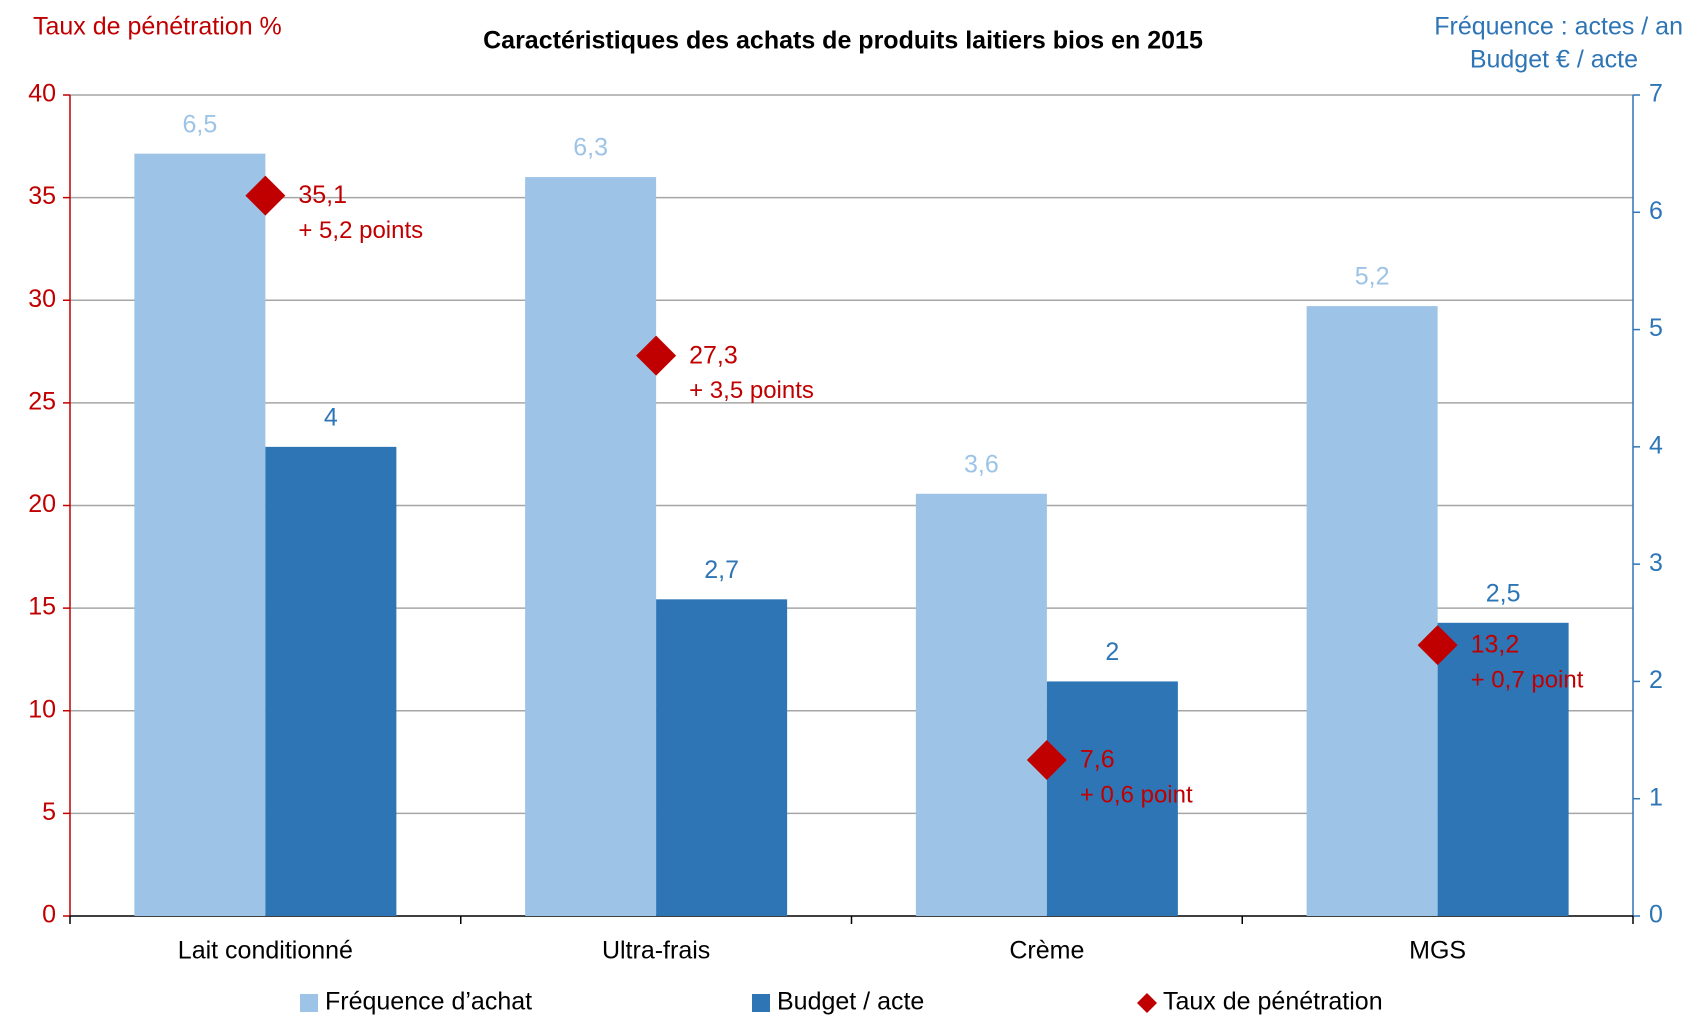 The width and height of the screenshot is (1690, 1018). What do you see at coordinates (42, 504) in the screenshot?
I see `y-tick-label: 20` at bounding box center [42, 504].